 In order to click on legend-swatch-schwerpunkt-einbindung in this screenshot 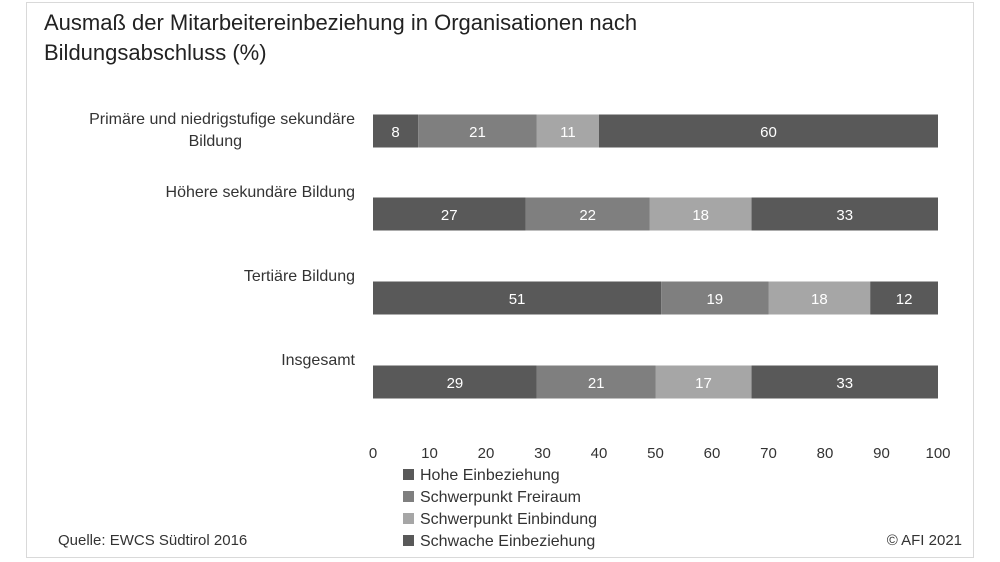, I will do `click(408, 518)`.